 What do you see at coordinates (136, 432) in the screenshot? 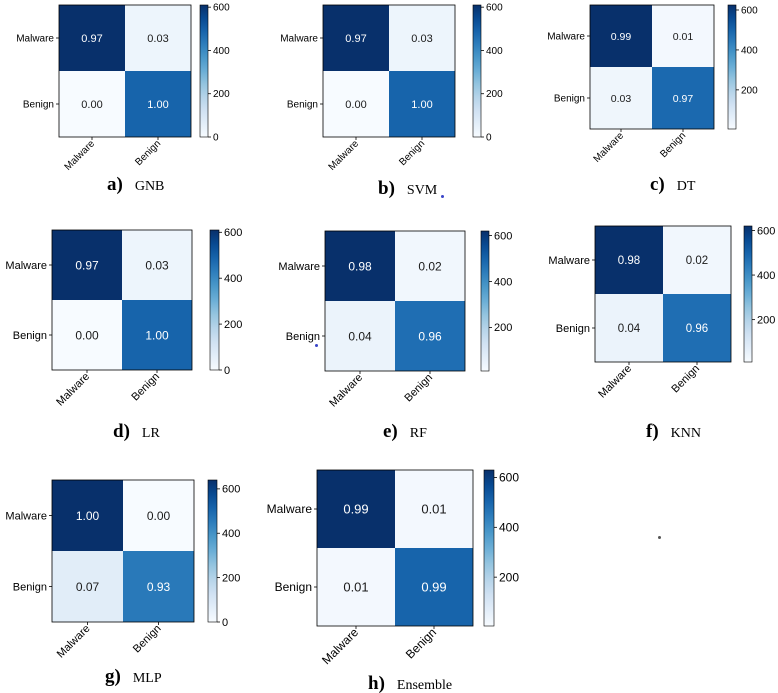
I see `caption-lr: d) LR` at bounding box center [136, 432].